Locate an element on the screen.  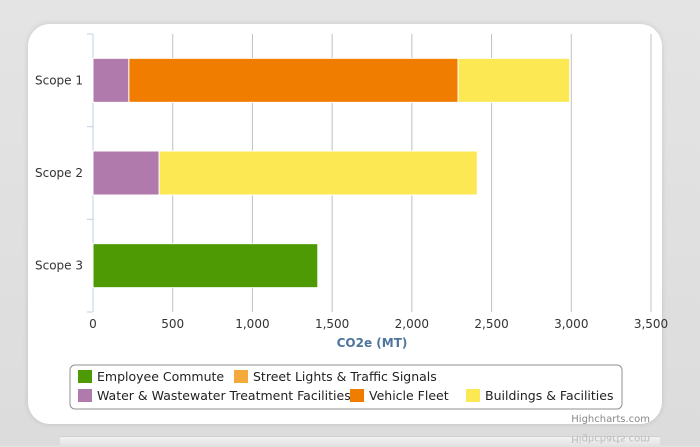
legend-label: Vehicle Fleet is located at coordinates (409, 395).